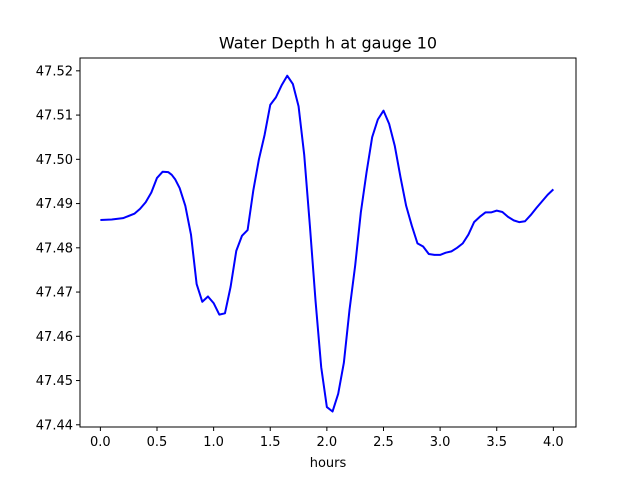  What do you see at coordinates (328, 43) in the screenshot?
I see `chart-title: Water Depth h at gauge 10` at bounding box center [328, 43].